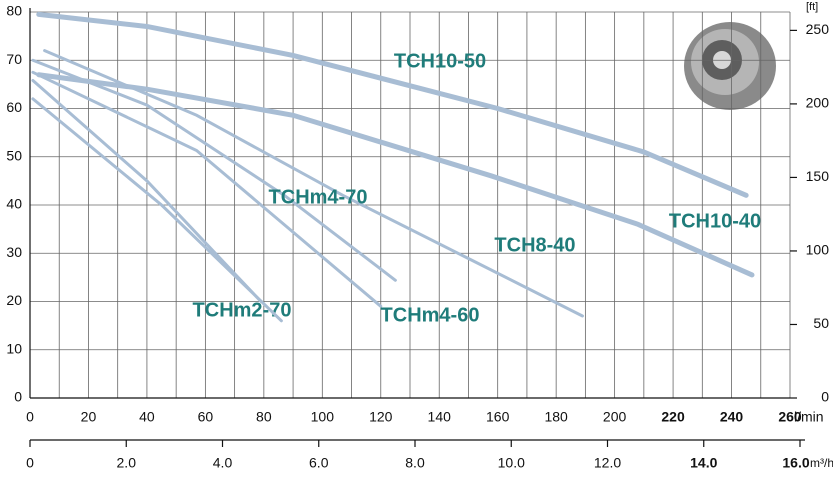 Image resolution: width=833 pixels, height=482 pixels. I want to click on y-tick-label: 50, so click(14, 155).